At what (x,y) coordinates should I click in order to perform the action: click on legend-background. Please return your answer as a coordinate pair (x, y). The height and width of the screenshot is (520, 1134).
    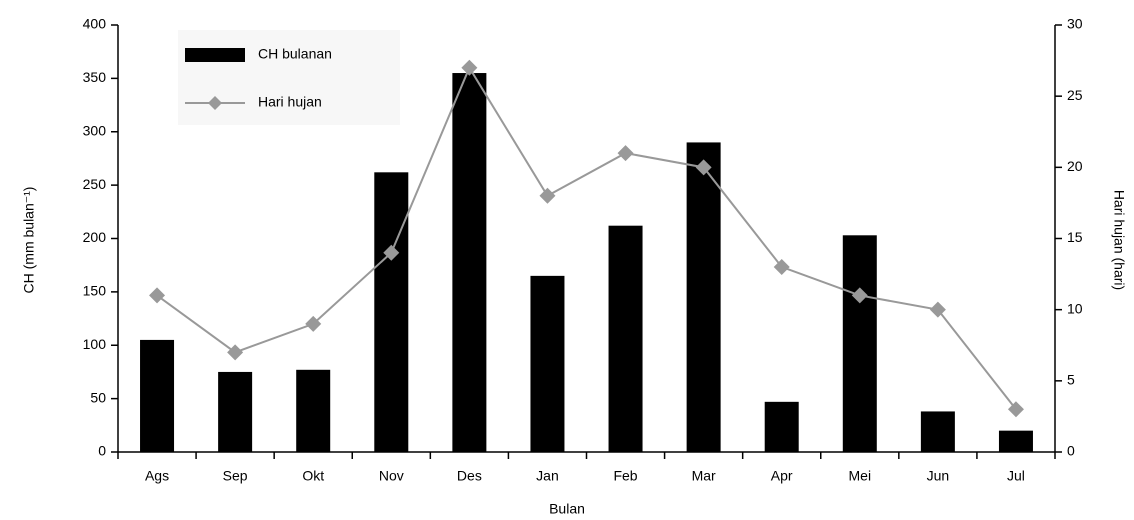
    Looking at the image, I should click on (289, 77).